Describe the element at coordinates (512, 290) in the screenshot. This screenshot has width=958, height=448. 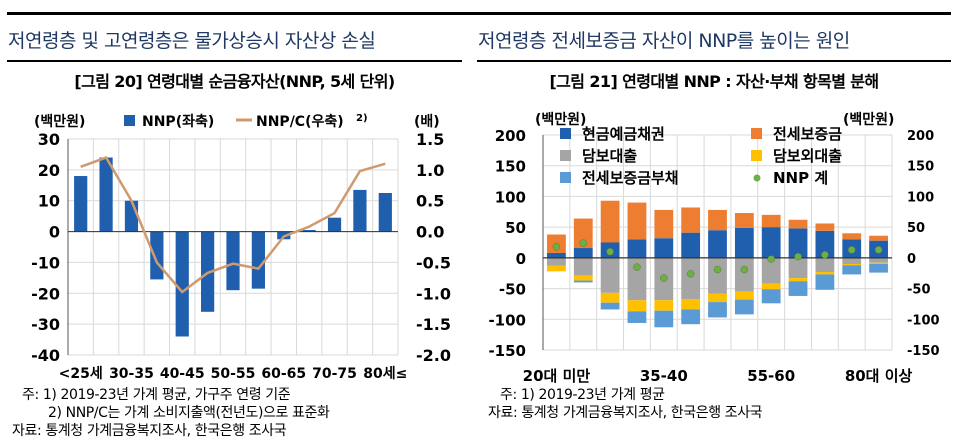
I see `y-tick-left: -50` at that location.